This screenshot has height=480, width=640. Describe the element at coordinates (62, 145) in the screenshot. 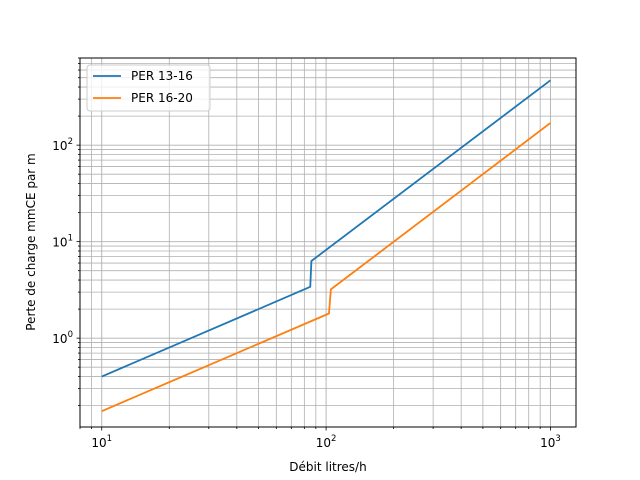

I see `y-tick-label: 10²` at that location.